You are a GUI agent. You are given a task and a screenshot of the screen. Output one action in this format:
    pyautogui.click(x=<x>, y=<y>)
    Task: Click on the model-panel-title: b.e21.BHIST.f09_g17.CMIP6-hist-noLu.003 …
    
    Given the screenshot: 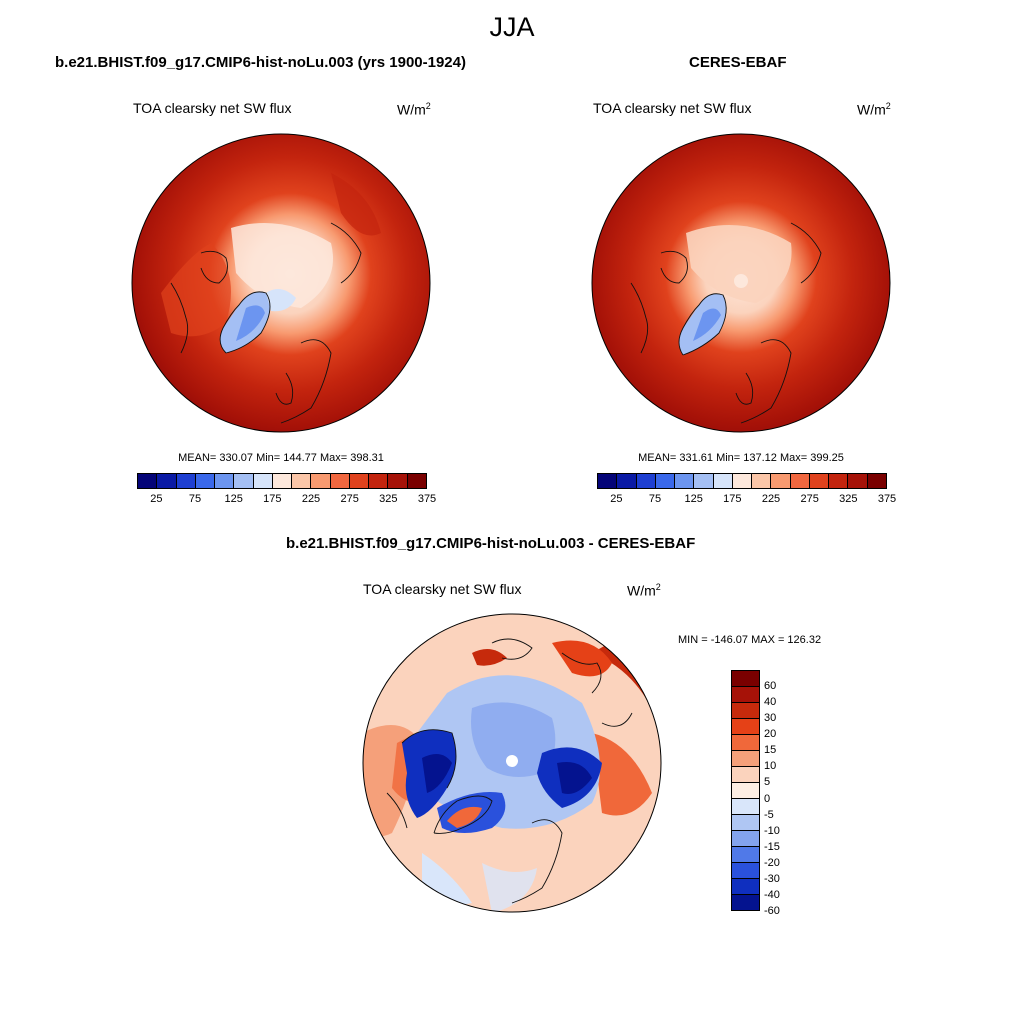 What is the action you would take?
    pyautogui.click(x=260, y=62)
    